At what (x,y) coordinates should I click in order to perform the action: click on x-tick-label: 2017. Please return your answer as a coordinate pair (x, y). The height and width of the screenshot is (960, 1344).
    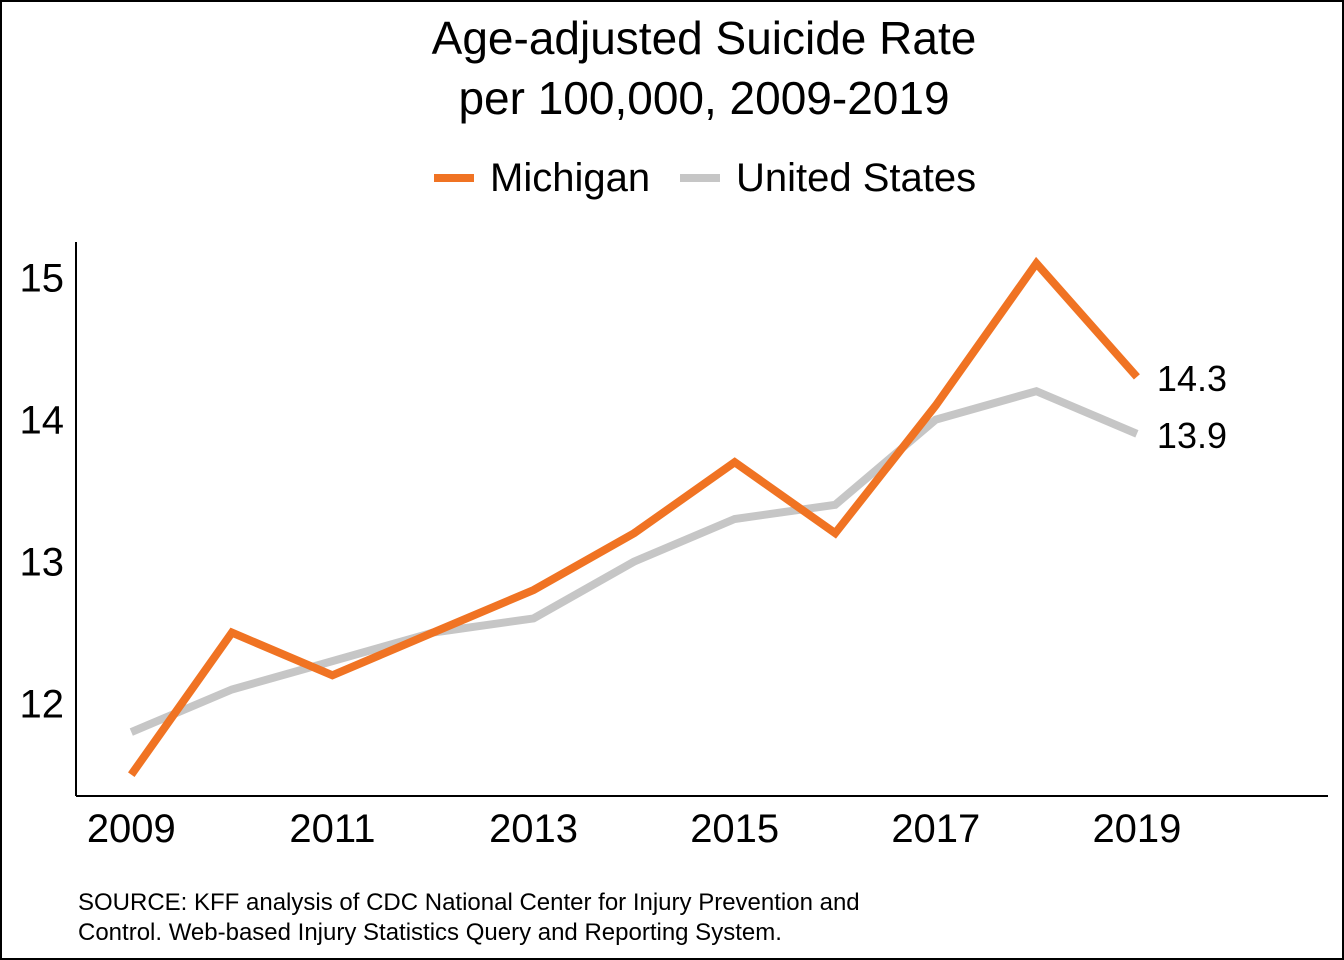
    Looking at the image, I should click on (935, 829).